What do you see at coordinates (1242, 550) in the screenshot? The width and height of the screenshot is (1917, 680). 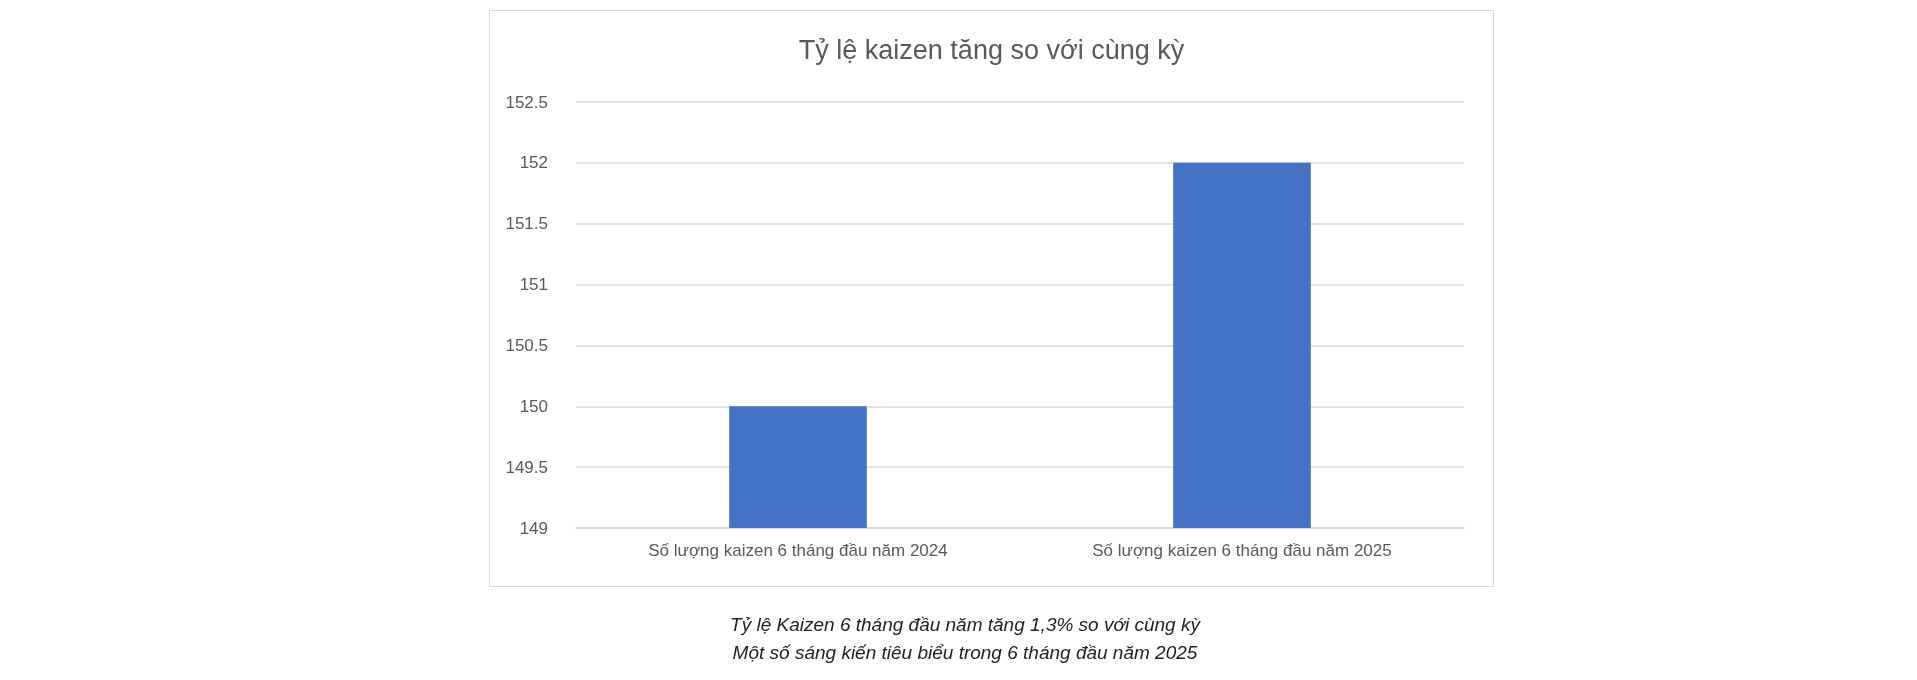 I see `x-tick-label: Số lượng kaizen 6 tháng đầu năm 2025` at bounding box center [1242, 550].